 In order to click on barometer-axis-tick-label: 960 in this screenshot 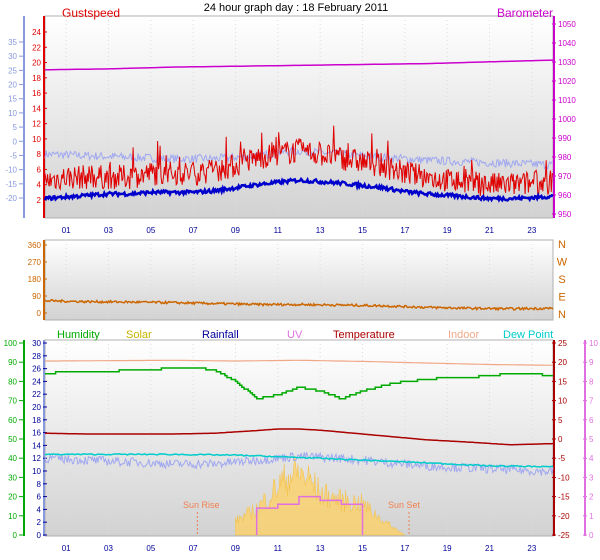, I will do `click(565, 195)`.